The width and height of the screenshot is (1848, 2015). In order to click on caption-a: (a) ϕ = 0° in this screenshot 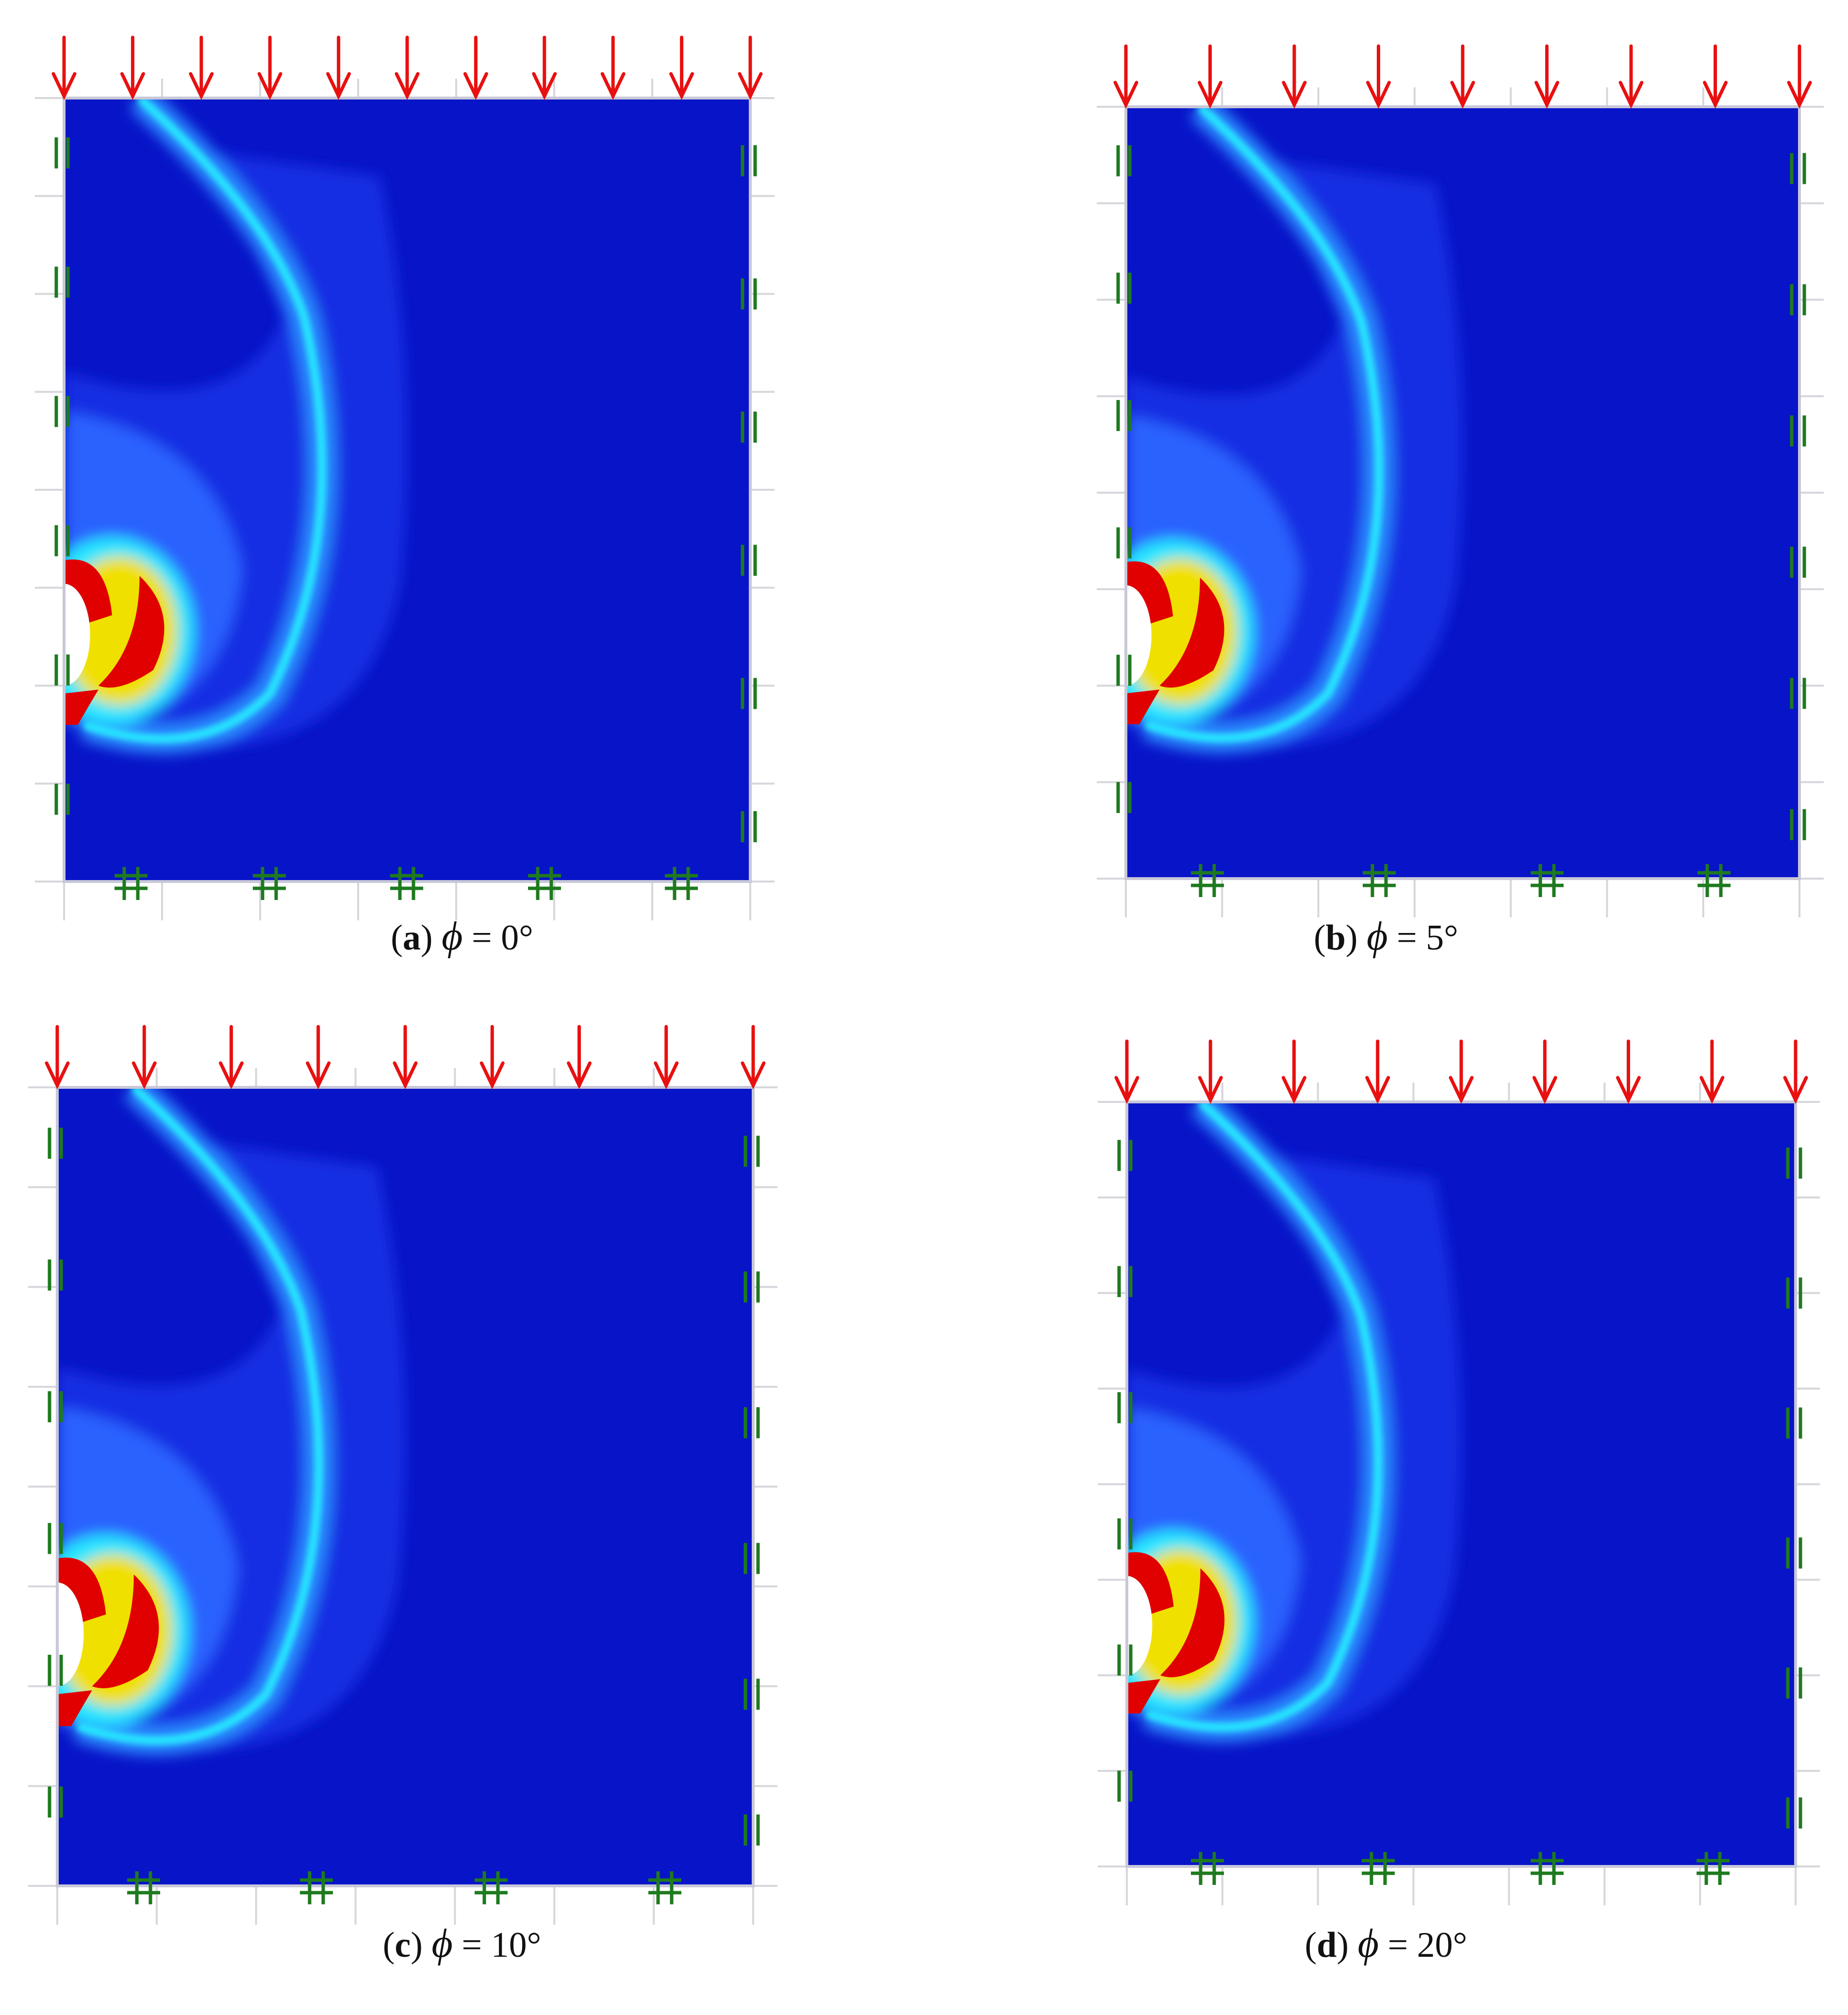, I will do `click(462, 936)`.